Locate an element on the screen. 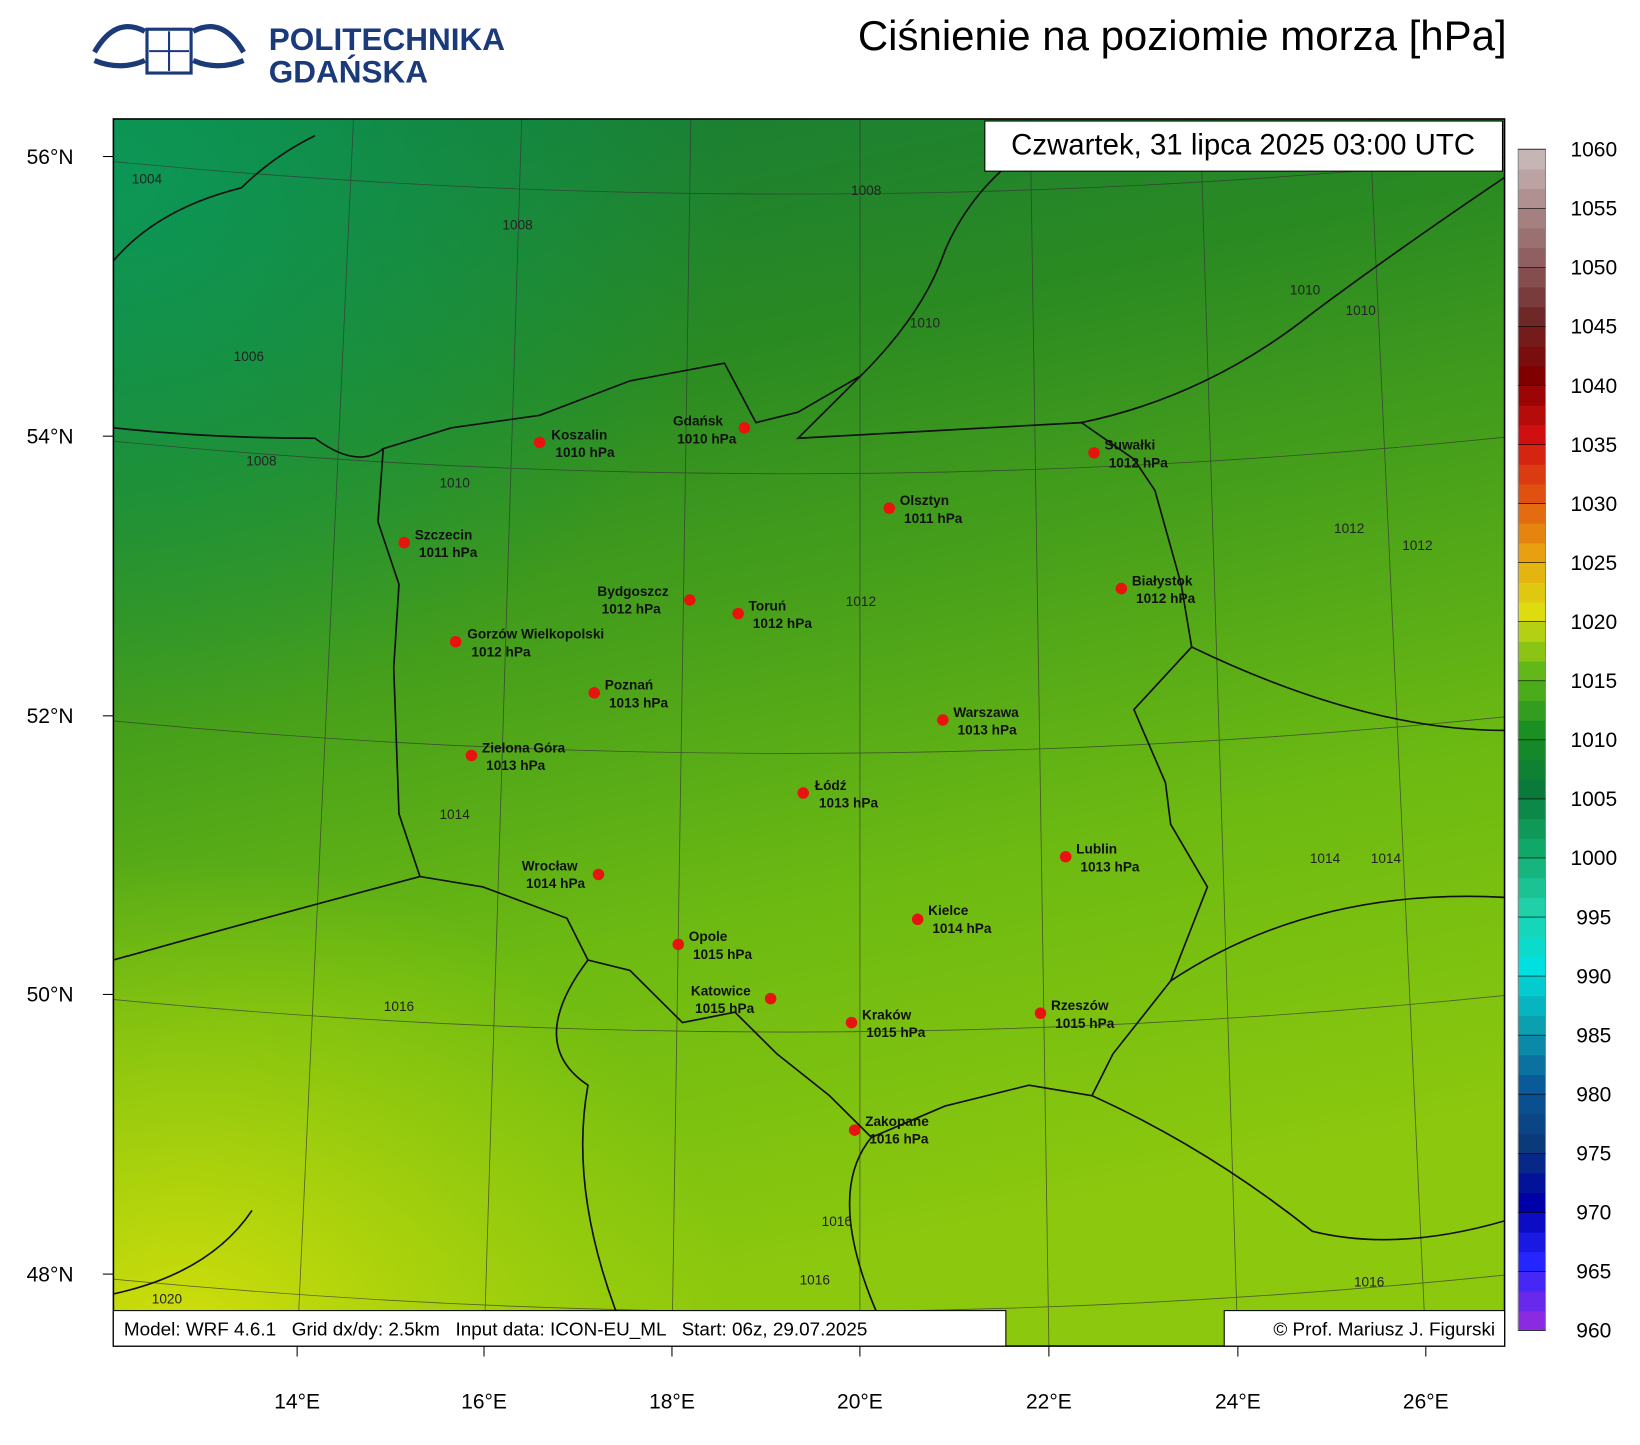 The width and height of the screenshot is (1640, 1445). logo-text: POLITECHNIKA is located at coordinates (387, 39).